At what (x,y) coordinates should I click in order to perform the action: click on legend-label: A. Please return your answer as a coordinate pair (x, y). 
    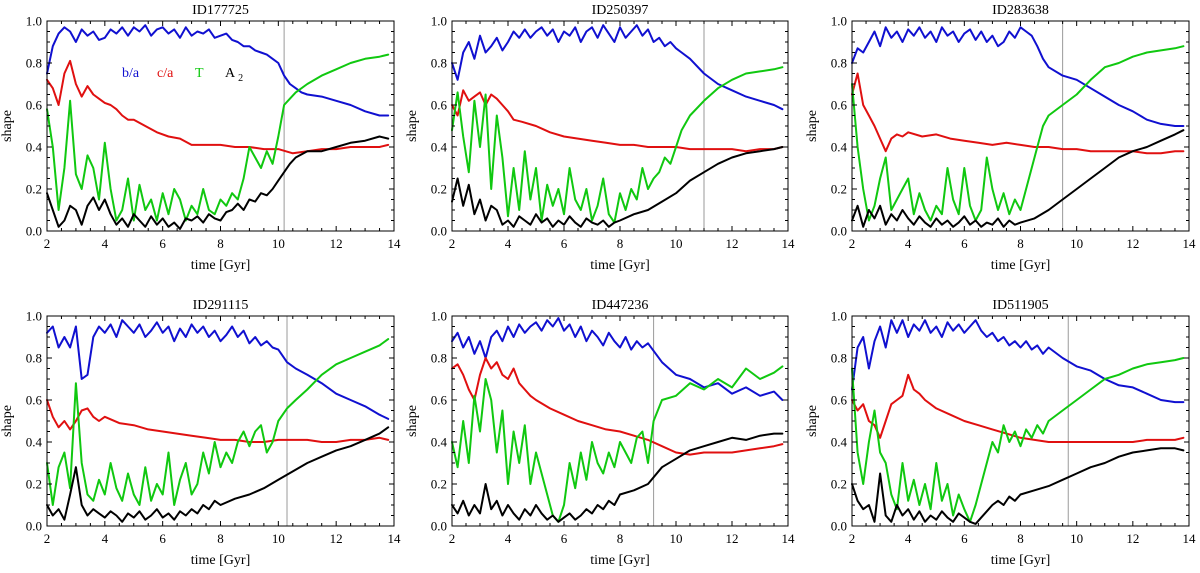
    Looking at the image, I should click on (230, 73).